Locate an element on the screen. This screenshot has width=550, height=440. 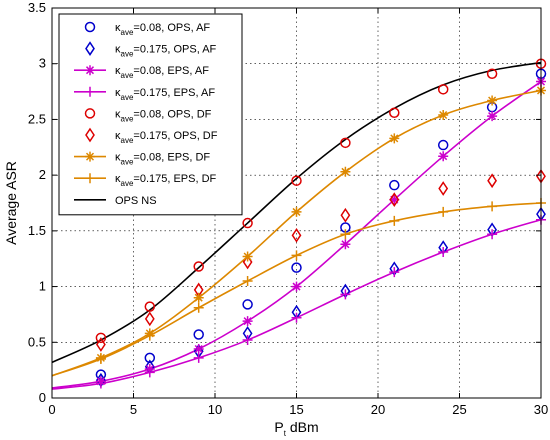
legend-entry-8-label: κave=0.175, EPS, DF is located at coordinates (166, 180).